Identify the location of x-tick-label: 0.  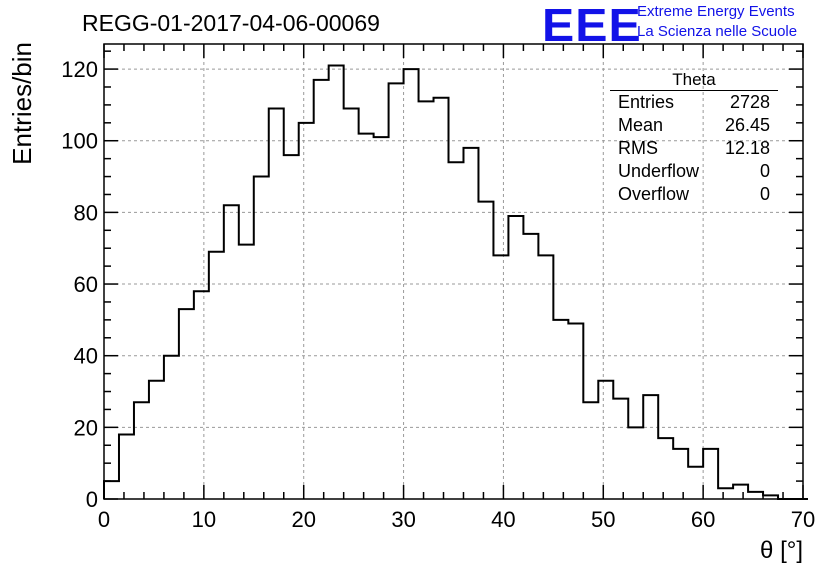
(104, 519).